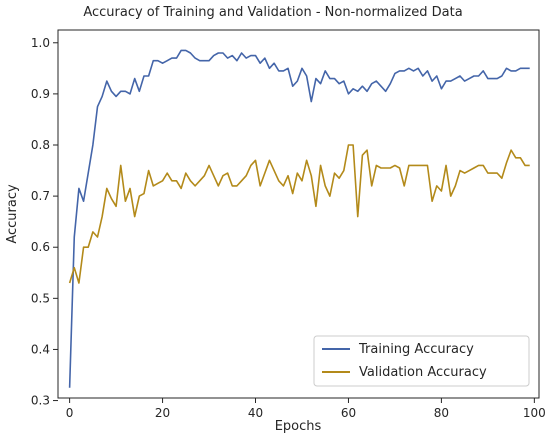  What do you see at coordinates (40, 349) in the screenshot?
I see `y-tick-label: 0.4` at bounding box center [40, 349].